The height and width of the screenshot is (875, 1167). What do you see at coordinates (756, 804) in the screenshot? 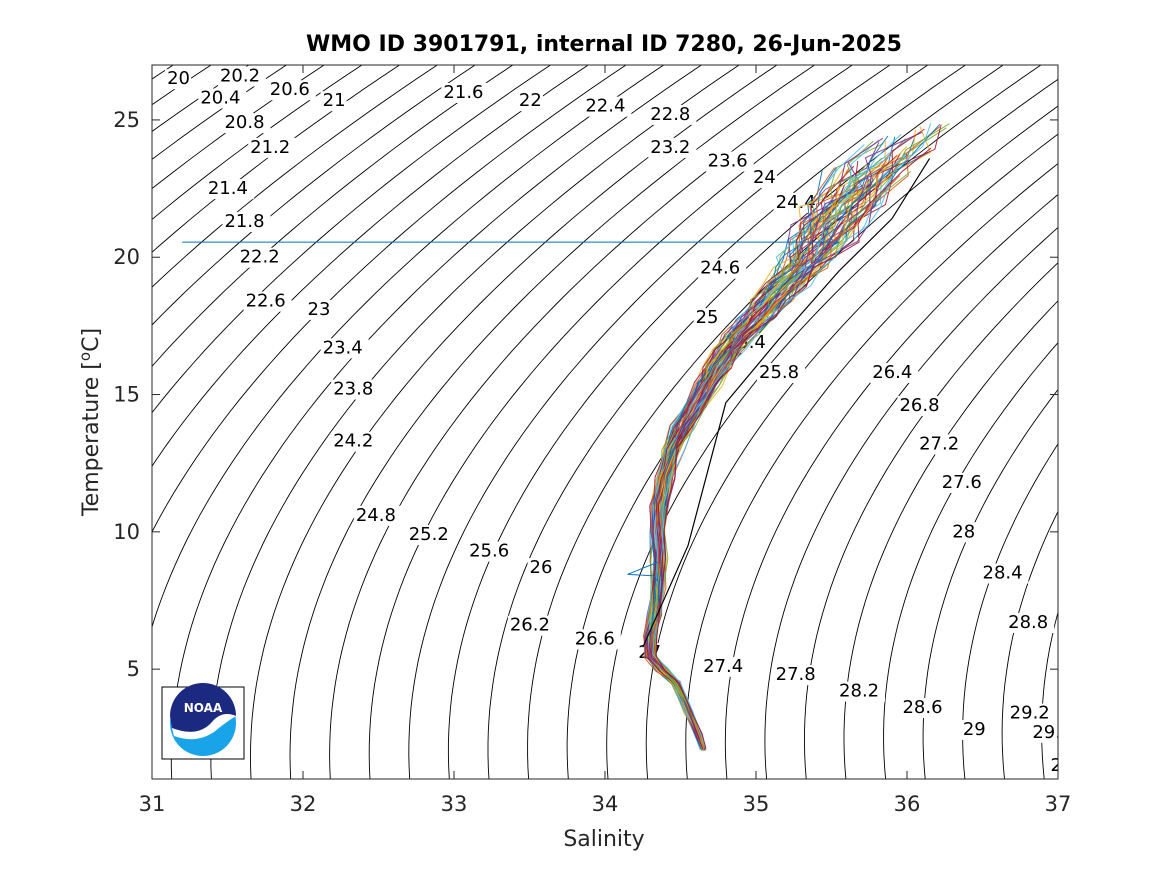
I see `x-tick-label: 35` at bounding box center [756, 804].